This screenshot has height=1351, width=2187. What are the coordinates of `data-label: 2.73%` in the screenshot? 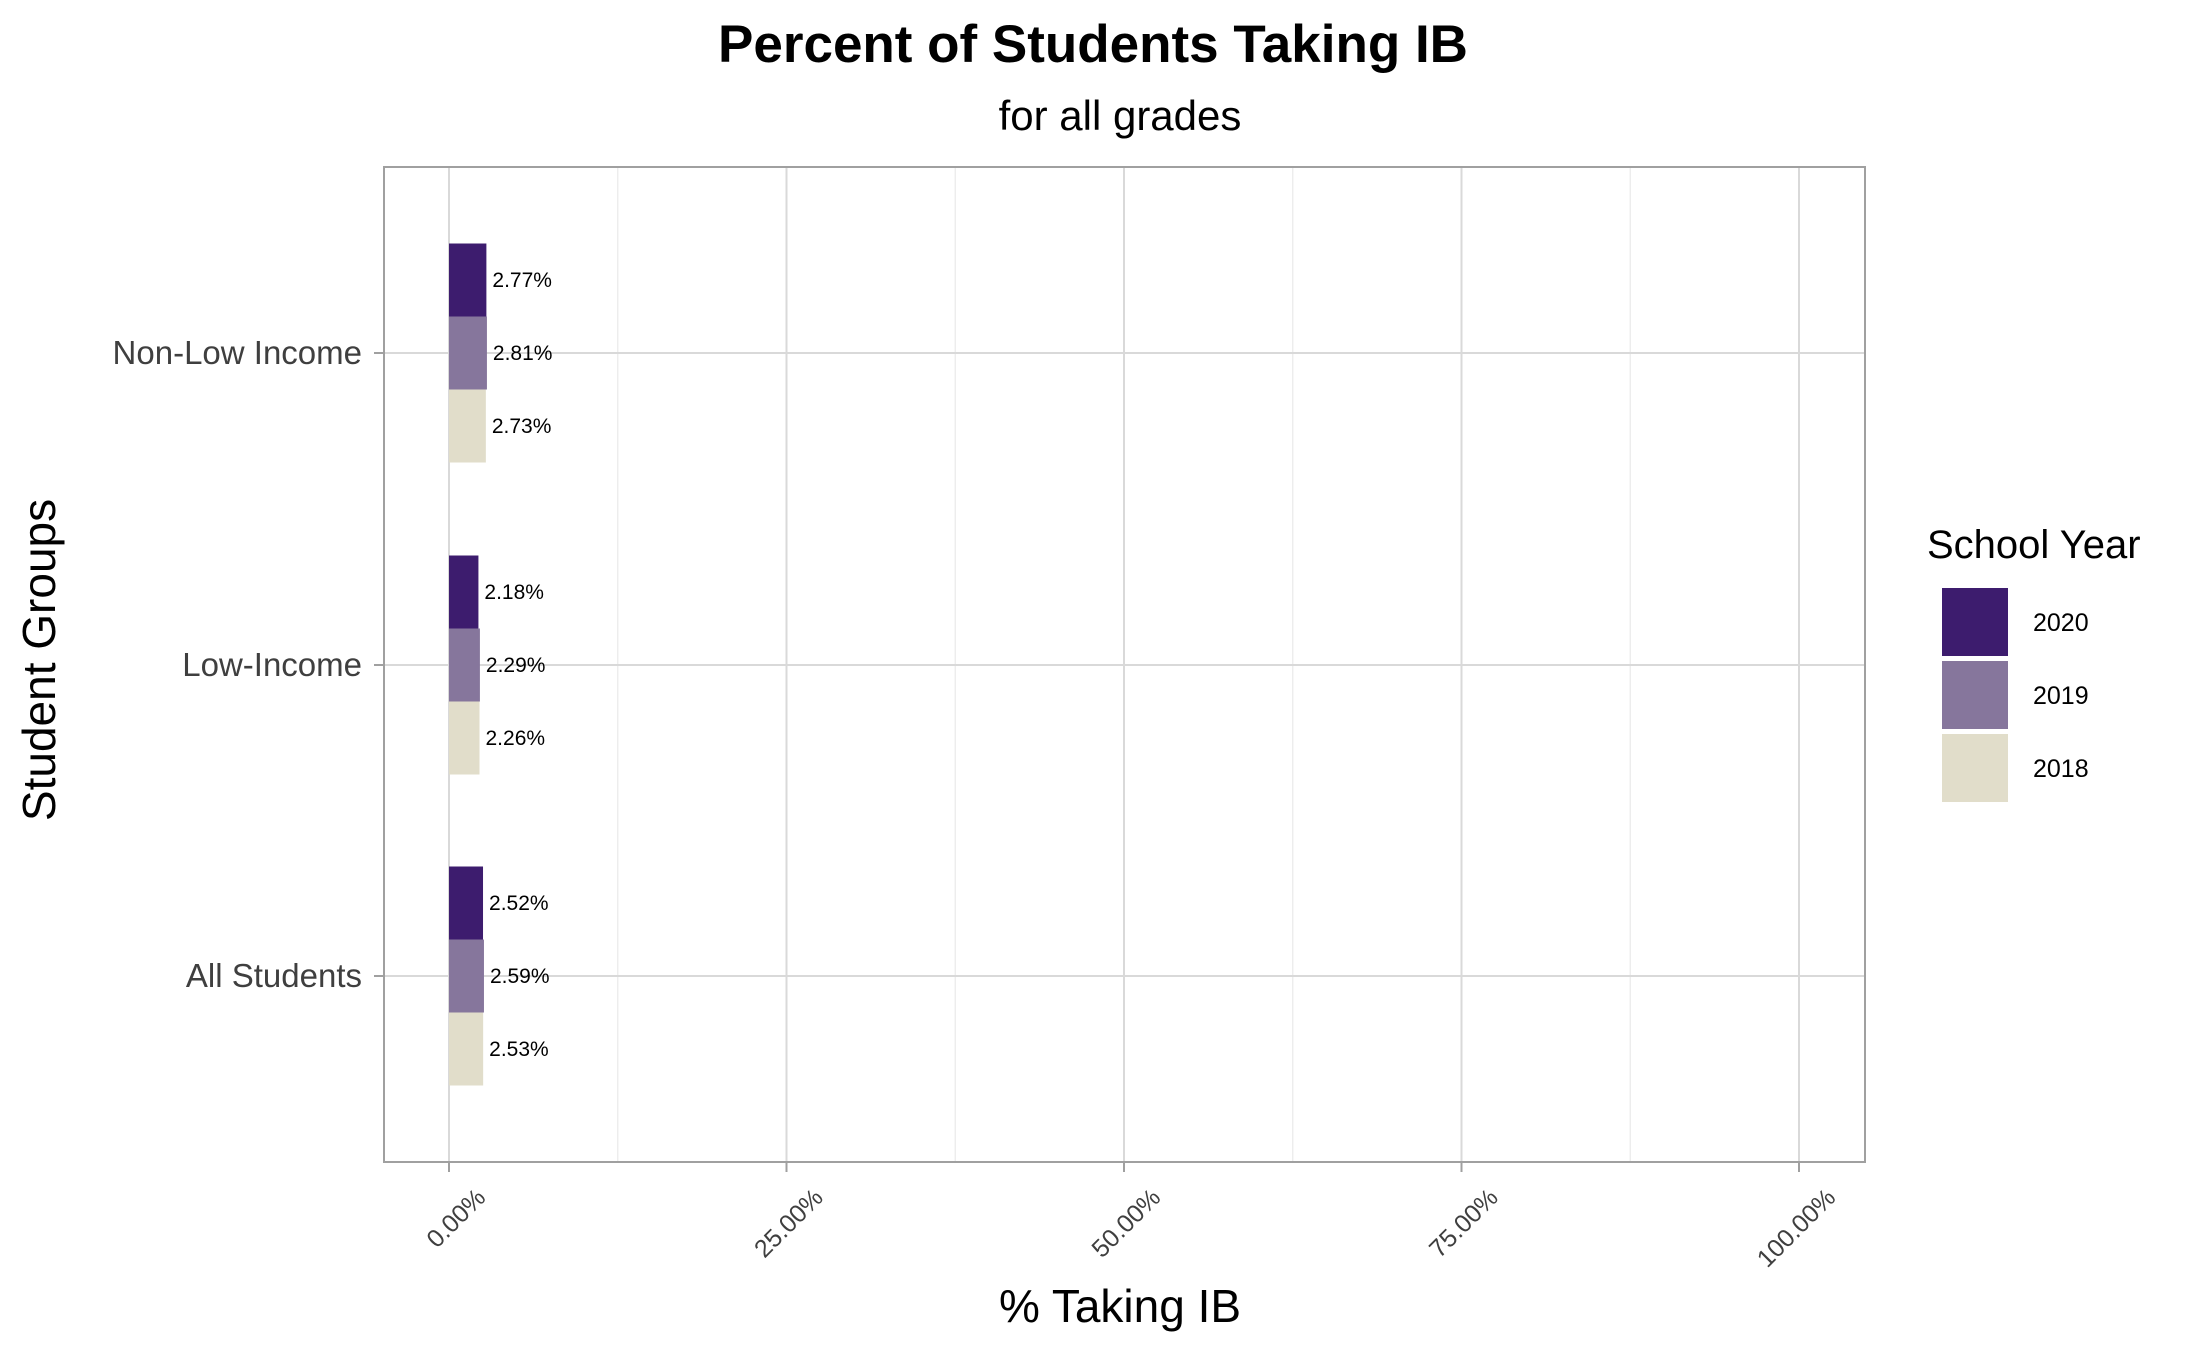 It's located at (522, 426).